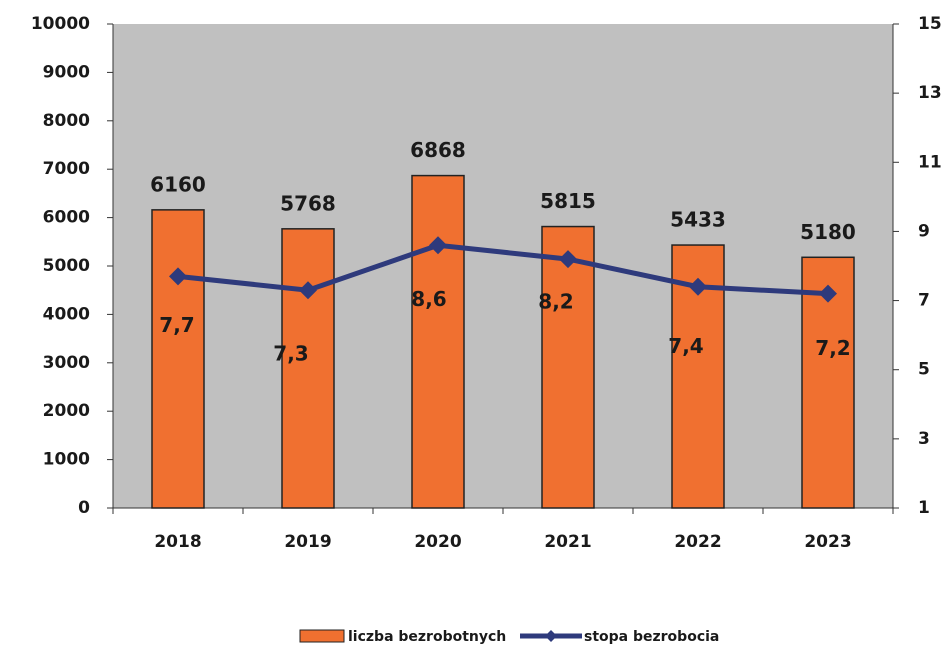  Describe the element at coordinates (84, 508) in the screenshot. I see `y-tick-label: 0` at that location.